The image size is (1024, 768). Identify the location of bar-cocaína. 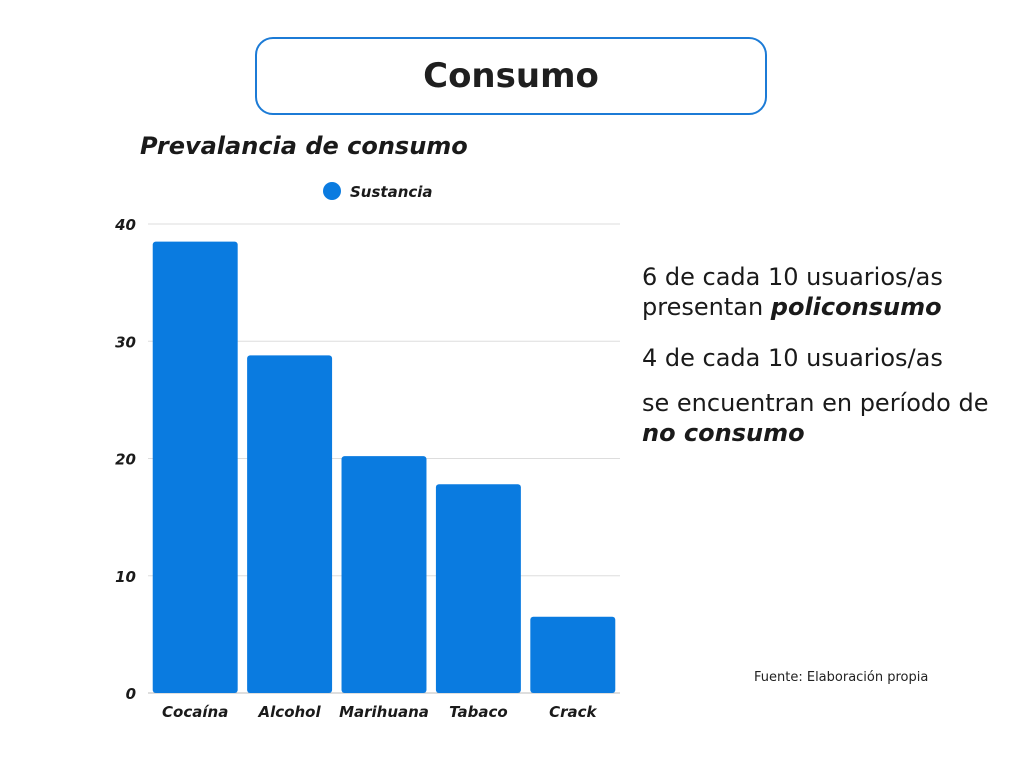
(195, 467).